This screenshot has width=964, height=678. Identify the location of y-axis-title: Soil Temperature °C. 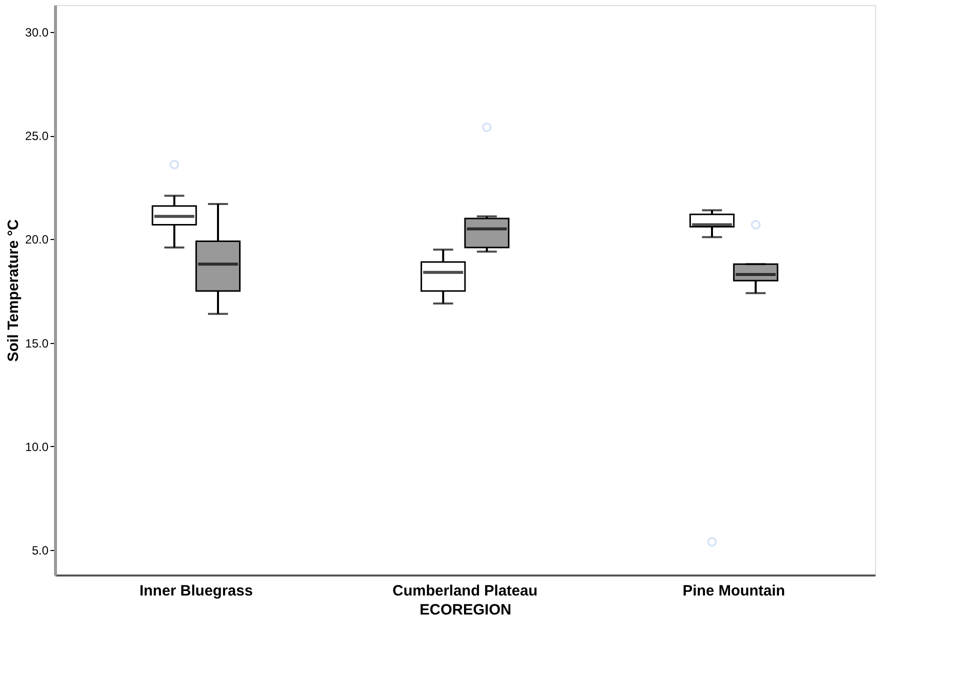
(13, 290).